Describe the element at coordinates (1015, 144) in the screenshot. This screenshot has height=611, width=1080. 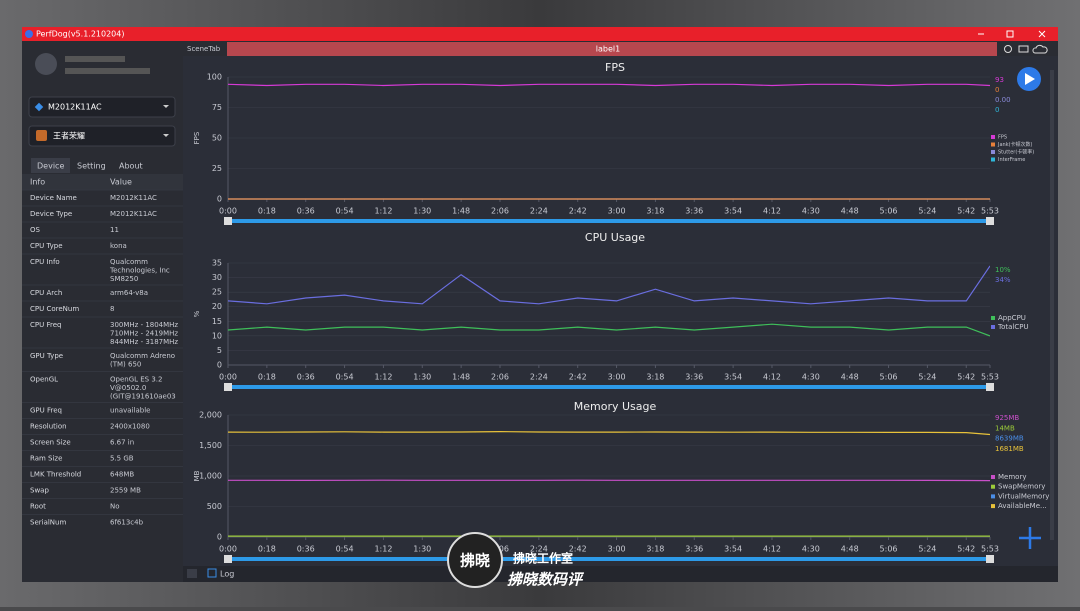
I see `legend-label: Jank(卡顿次数)` at that location.